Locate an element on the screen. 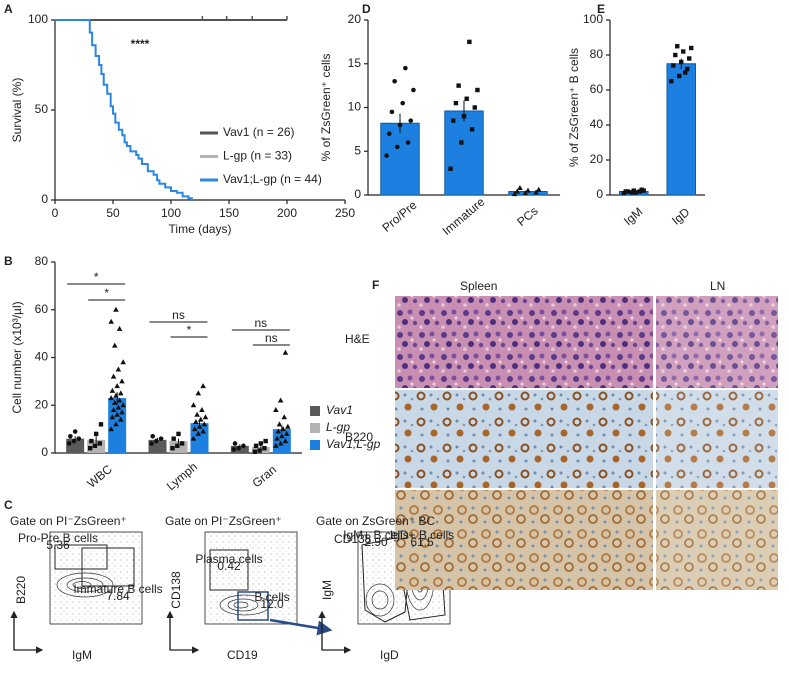  y-tick-label: 10 is located at coordinates (355, 107).